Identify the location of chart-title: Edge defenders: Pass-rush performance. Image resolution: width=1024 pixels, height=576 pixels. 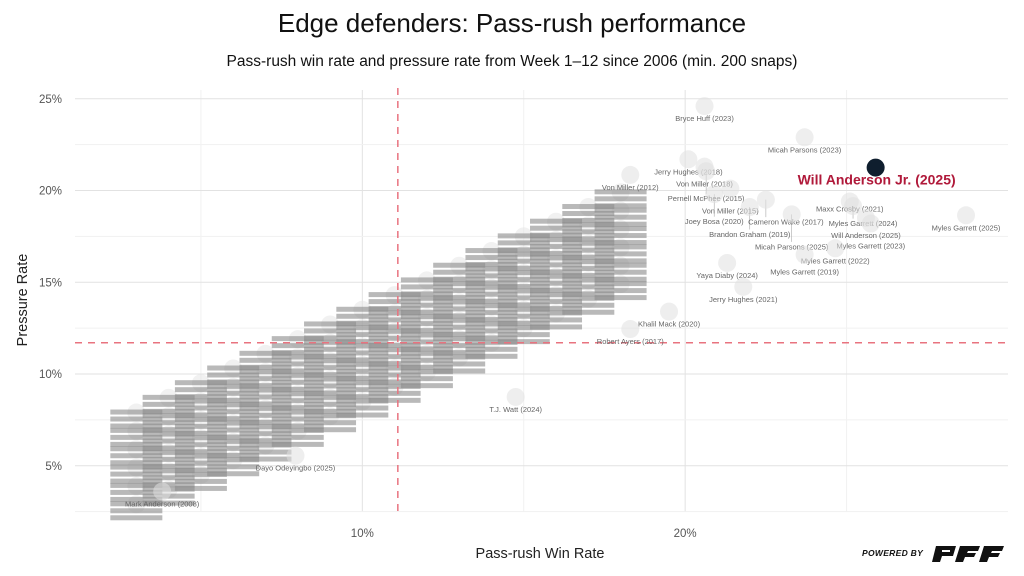
(512, 23).